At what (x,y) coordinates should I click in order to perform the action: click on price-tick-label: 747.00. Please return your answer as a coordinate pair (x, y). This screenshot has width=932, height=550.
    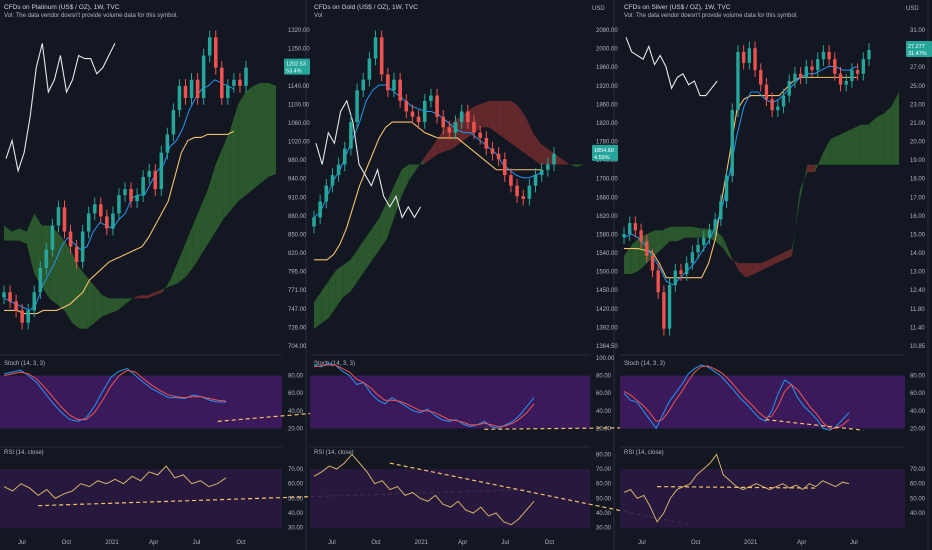
    Looking at the image, I should click on (297, 310).